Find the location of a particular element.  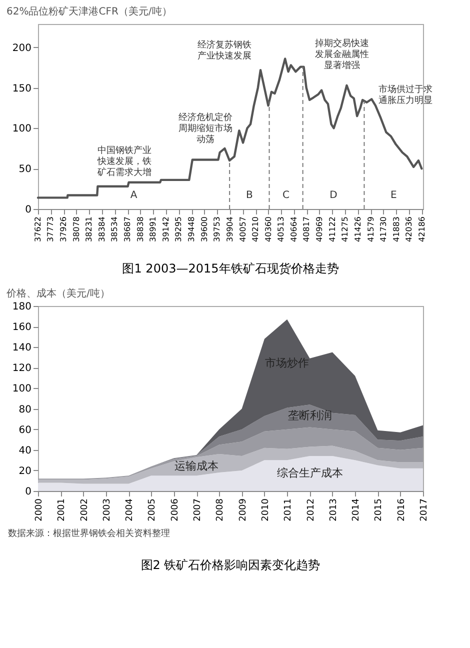

x-tick-label: 37773 is located at coordinates (51, 229).